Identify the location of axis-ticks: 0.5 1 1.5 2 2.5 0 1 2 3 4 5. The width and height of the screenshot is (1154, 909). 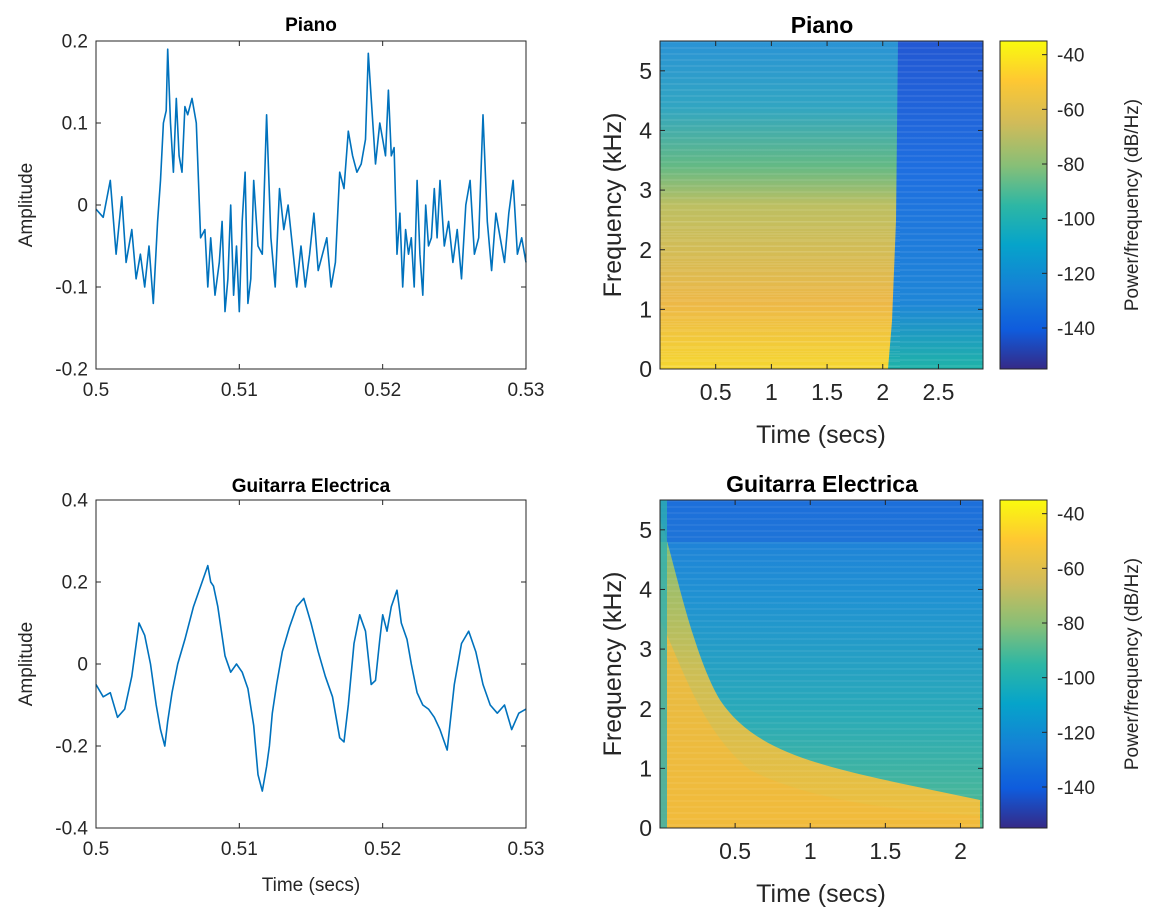
(811, 223).